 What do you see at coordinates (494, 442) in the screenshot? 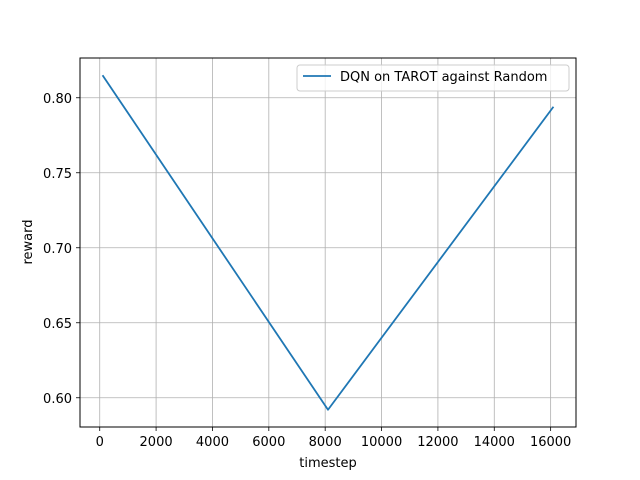
I see `x-tick-label: 14000` at bounding box center [494, 442].